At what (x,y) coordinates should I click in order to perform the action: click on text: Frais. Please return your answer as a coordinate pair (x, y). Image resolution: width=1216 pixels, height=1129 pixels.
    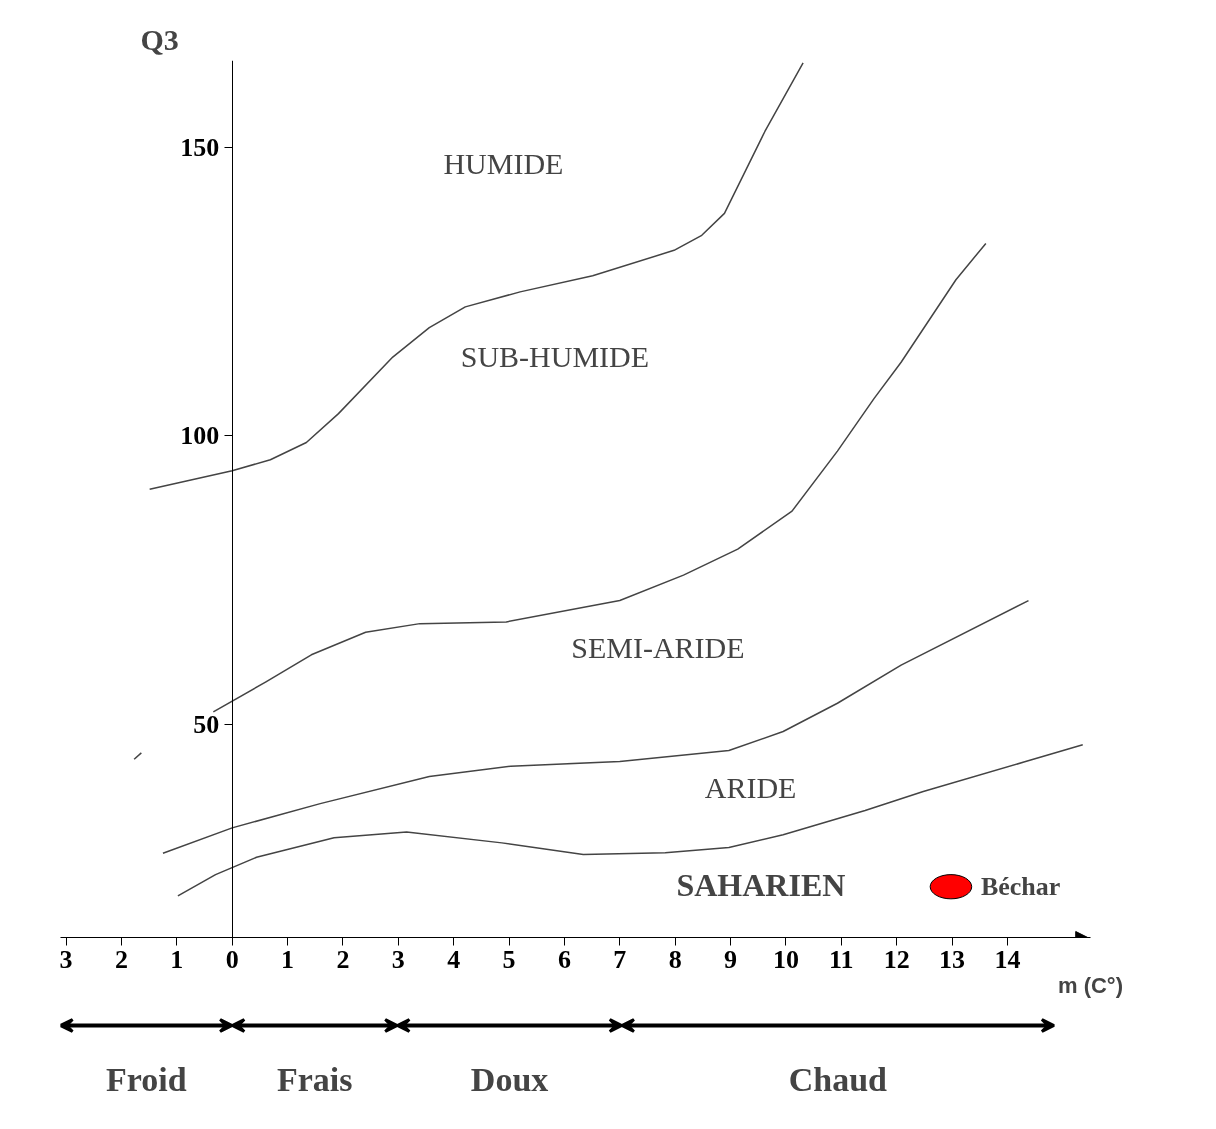
    Looking at the image, I should click on (314, 1079).